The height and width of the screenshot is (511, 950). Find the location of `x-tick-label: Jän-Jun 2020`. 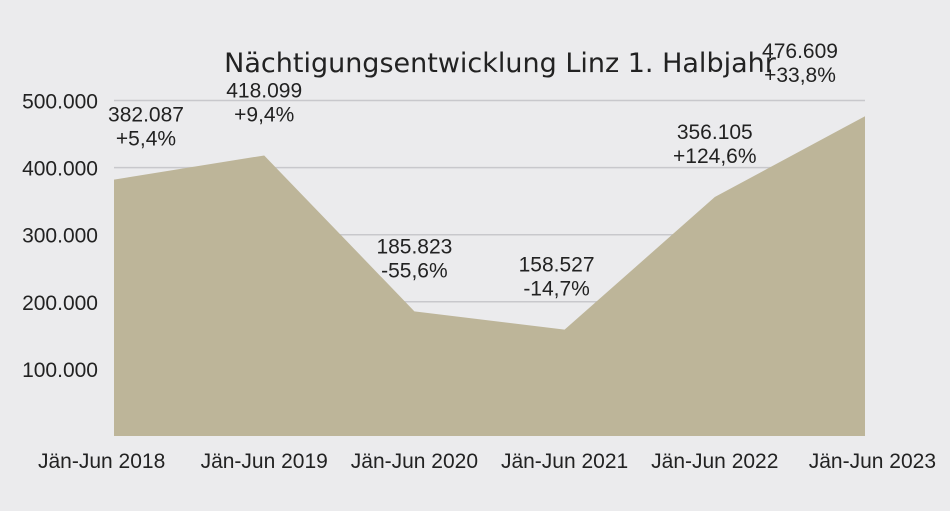

x-tick-label: Jän-Jun 2020 is located at coordinates (414, 461).